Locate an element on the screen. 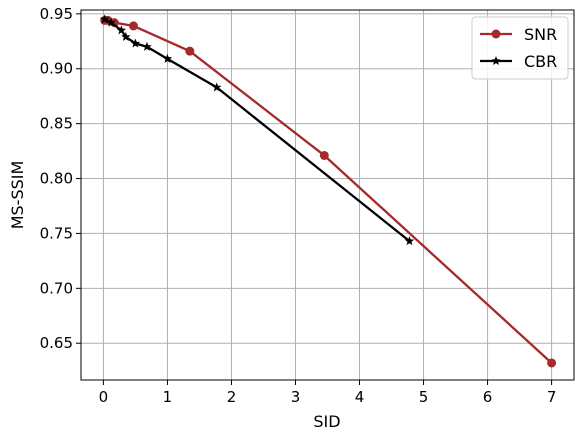  x-tick-label: 3 is located at coordinates (296, 397).